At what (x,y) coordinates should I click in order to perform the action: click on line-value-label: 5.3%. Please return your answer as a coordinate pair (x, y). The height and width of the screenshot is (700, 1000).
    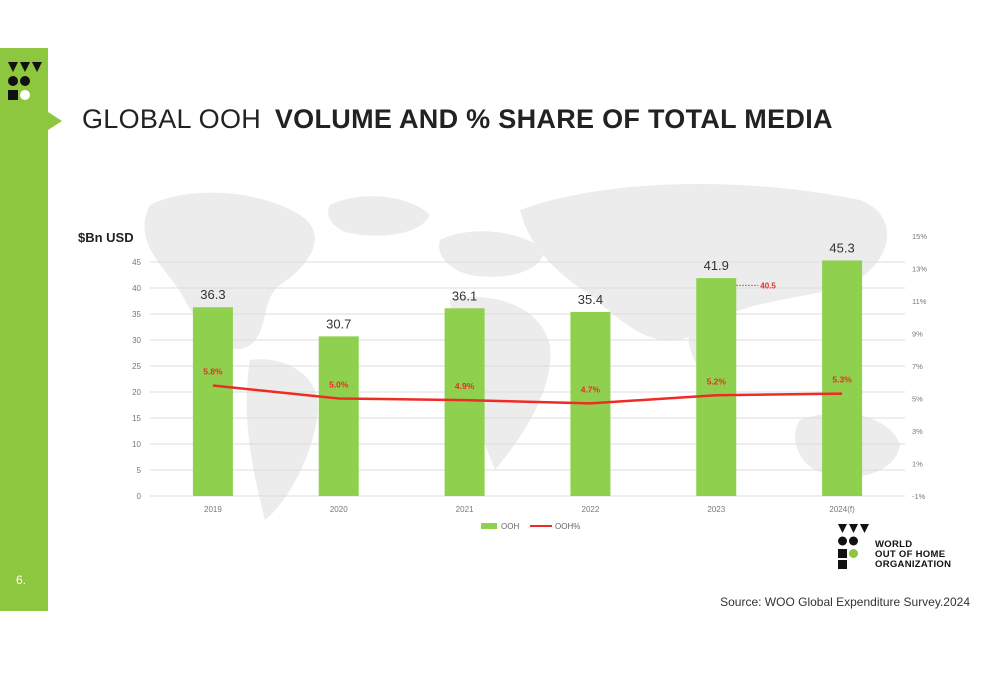
    Looking at the image, I should click on (842, 380).